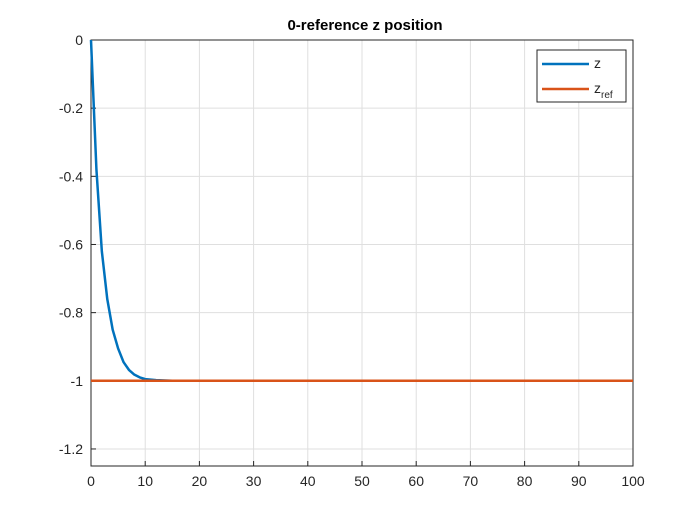 Image resolution: width=700 pixels, height=525 pixels. Describe the element at coordinates (364, 25) in the screenshot. I see `chart-title: 0-reference z position` at that location.